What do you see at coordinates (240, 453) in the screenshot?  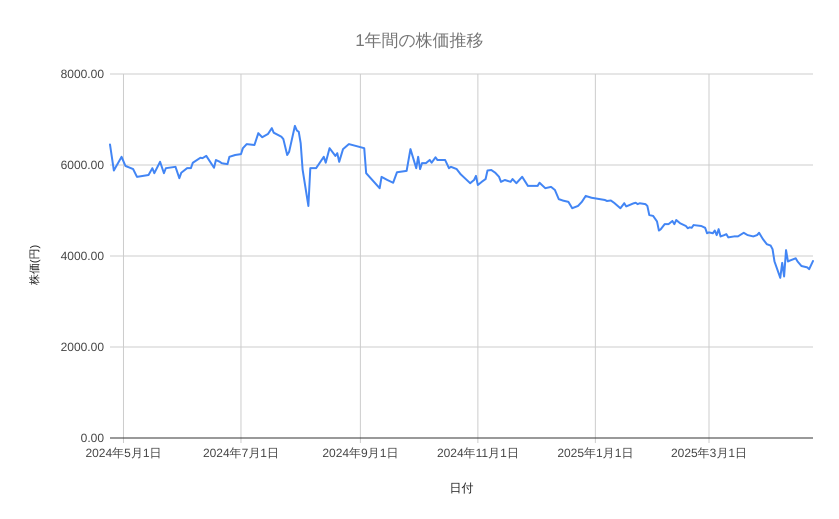 I see `x-tick-label: 2024年7月1日` at bounding box center [240, 453].